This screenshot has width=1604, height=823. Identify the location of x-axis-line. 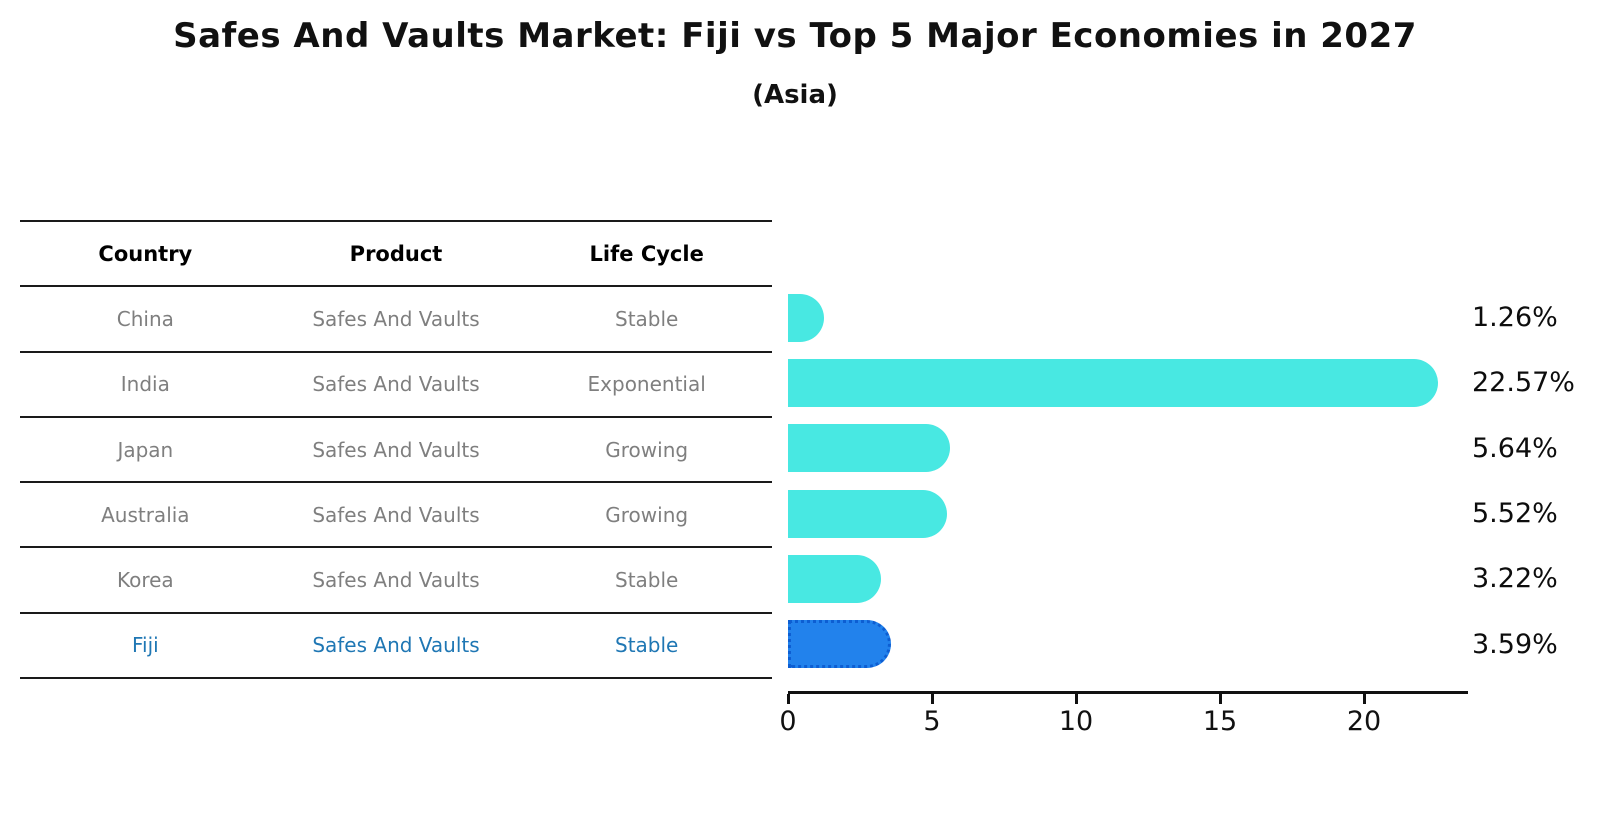
(1128, 692).